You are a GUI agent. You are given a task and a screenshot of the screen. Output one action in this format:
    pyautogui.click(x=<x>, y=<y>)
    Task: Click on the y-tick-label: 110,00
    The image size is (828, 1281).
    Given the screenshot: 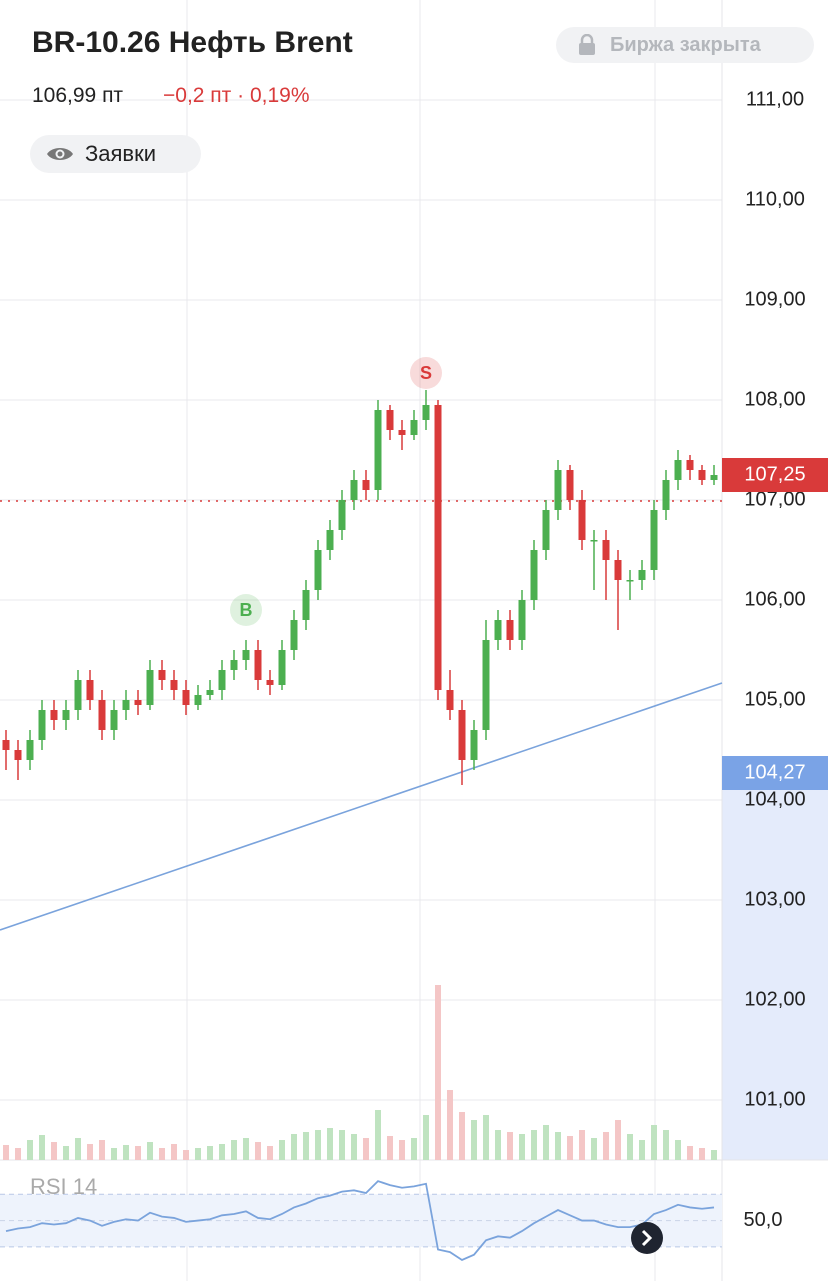 What is the action you would take?
    pyautogui.click(x=775, y=199)
    